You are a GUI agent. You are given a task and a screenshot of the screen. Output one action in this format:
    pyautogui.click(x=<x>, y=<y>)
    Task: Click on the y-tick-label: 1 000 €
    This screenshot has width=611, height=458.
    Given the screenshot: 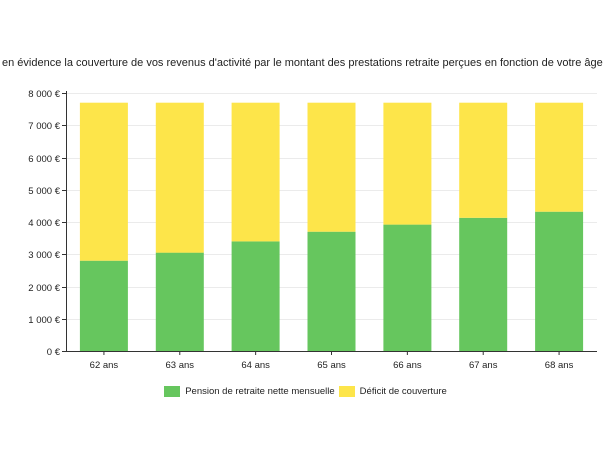 What is the action you would take?
    pyautogui.click(x=44, y=320)
    